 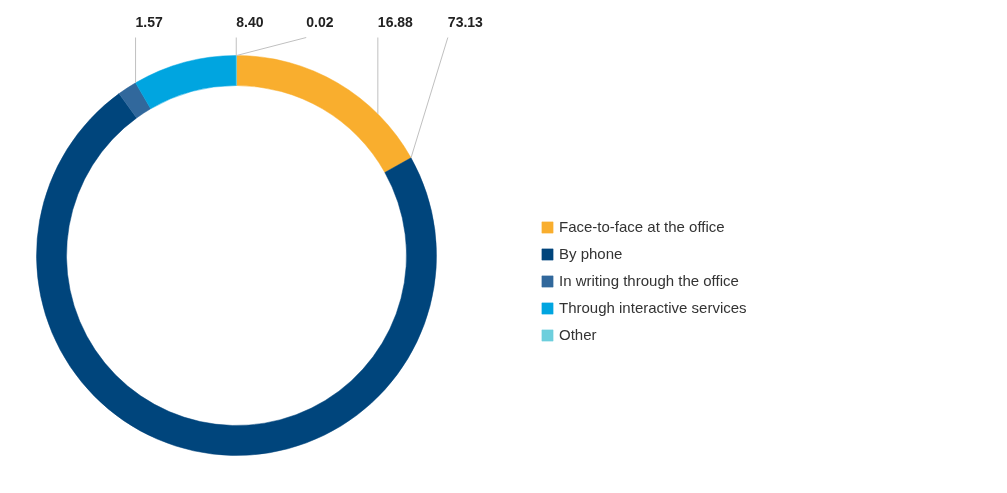 I want to click on legend-label: In writing through the office, so click(x=649, y=280).